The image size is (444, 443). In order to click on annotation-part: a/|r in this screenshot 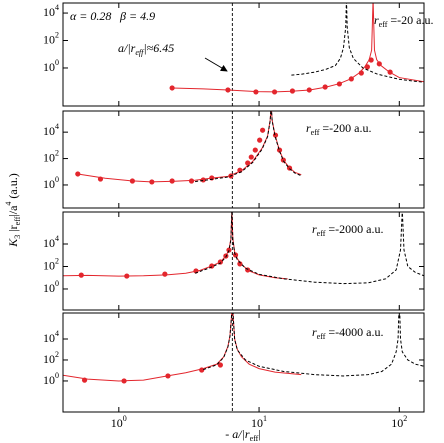, I will do `click(127, 48)`.